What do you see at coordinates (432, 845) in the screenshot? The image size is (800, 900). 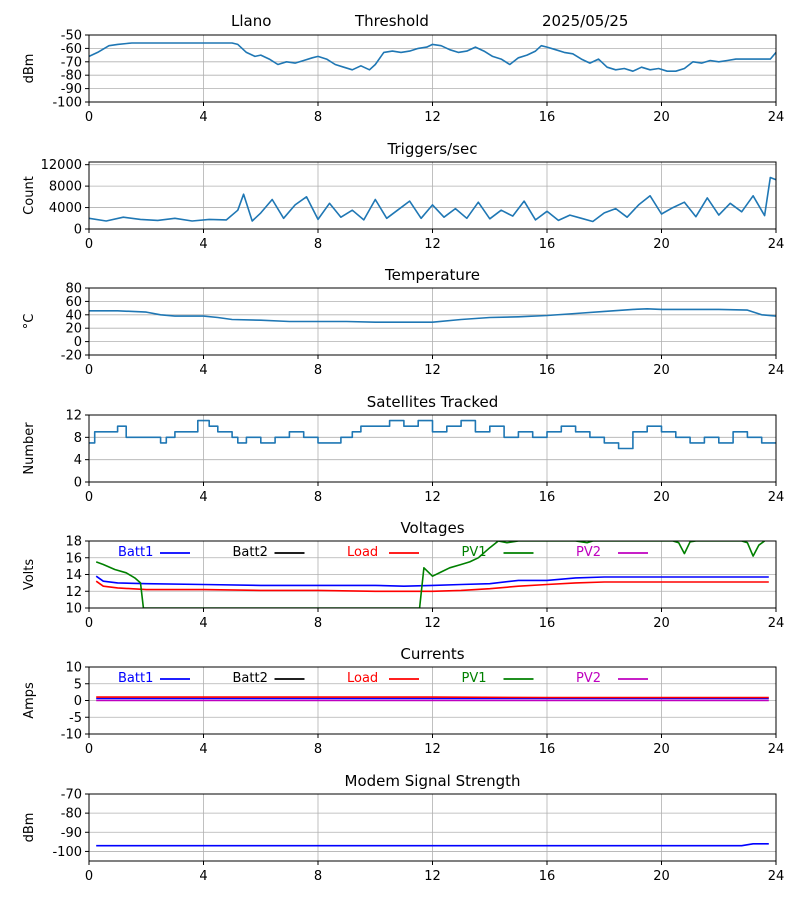 I see `series-line-modem` at bounding box center [432, 845].